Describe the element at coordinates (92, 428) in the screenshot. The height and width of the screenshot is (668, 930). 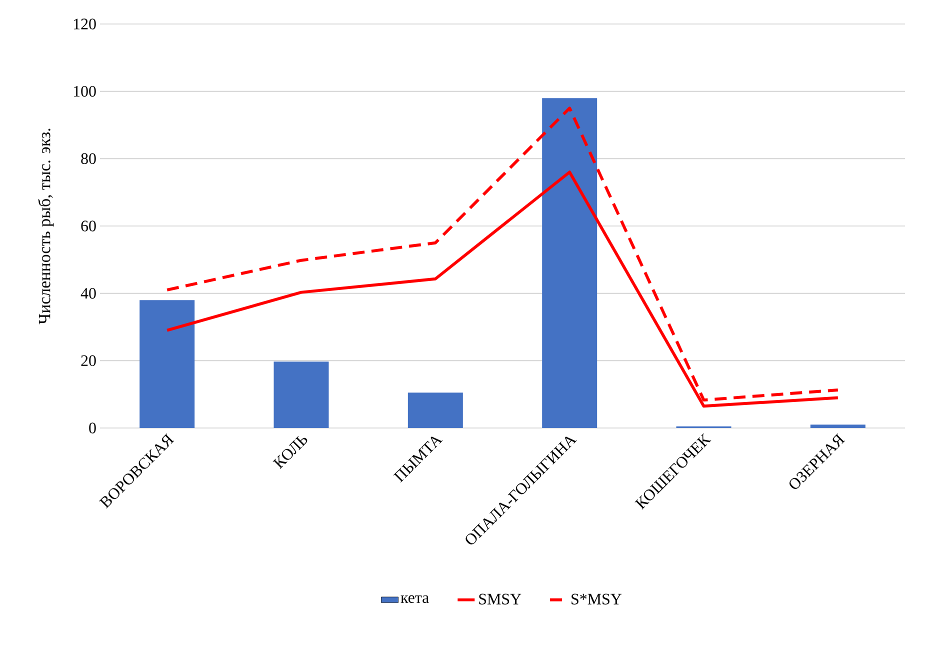
I see `y-tick-label: 0` at that location.